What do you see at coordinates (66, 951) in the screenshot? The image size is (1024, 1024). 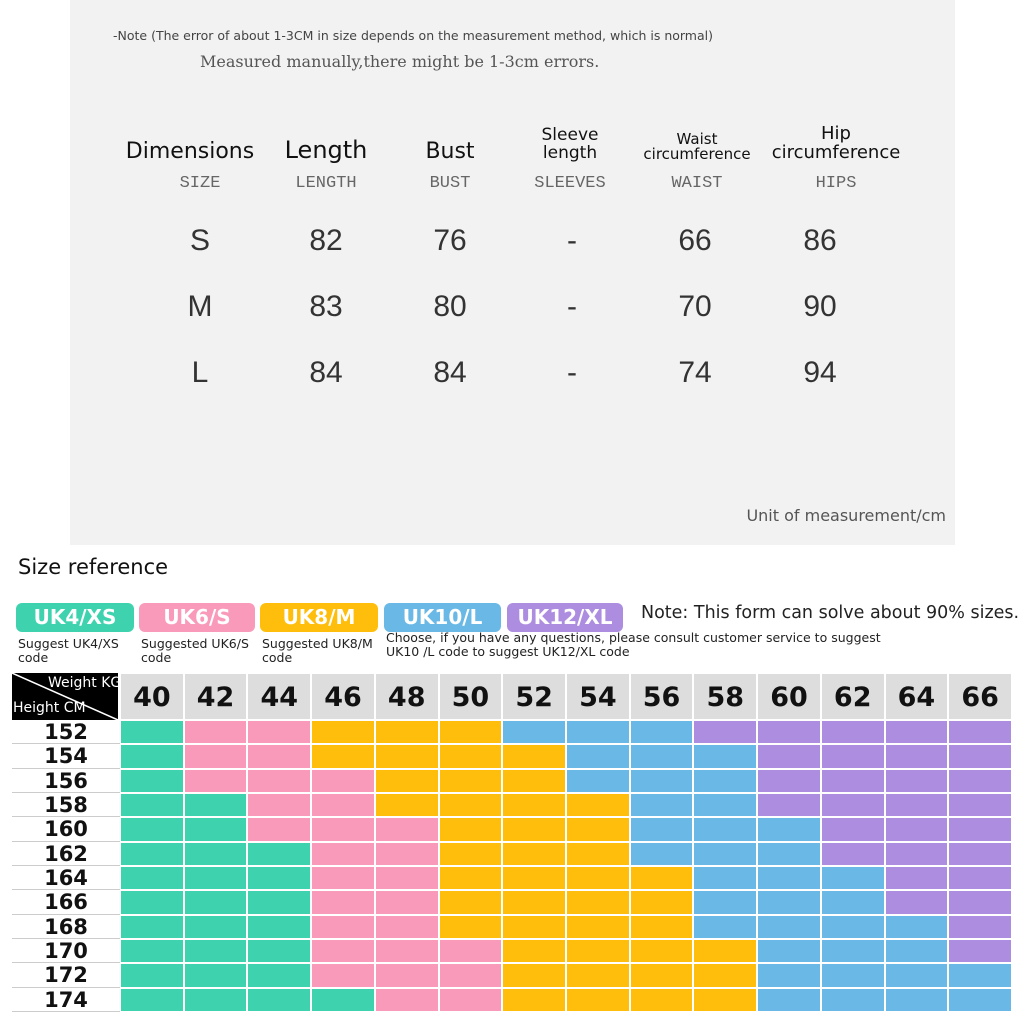 I see `height-label: 170` at bounding box center [66, 951].